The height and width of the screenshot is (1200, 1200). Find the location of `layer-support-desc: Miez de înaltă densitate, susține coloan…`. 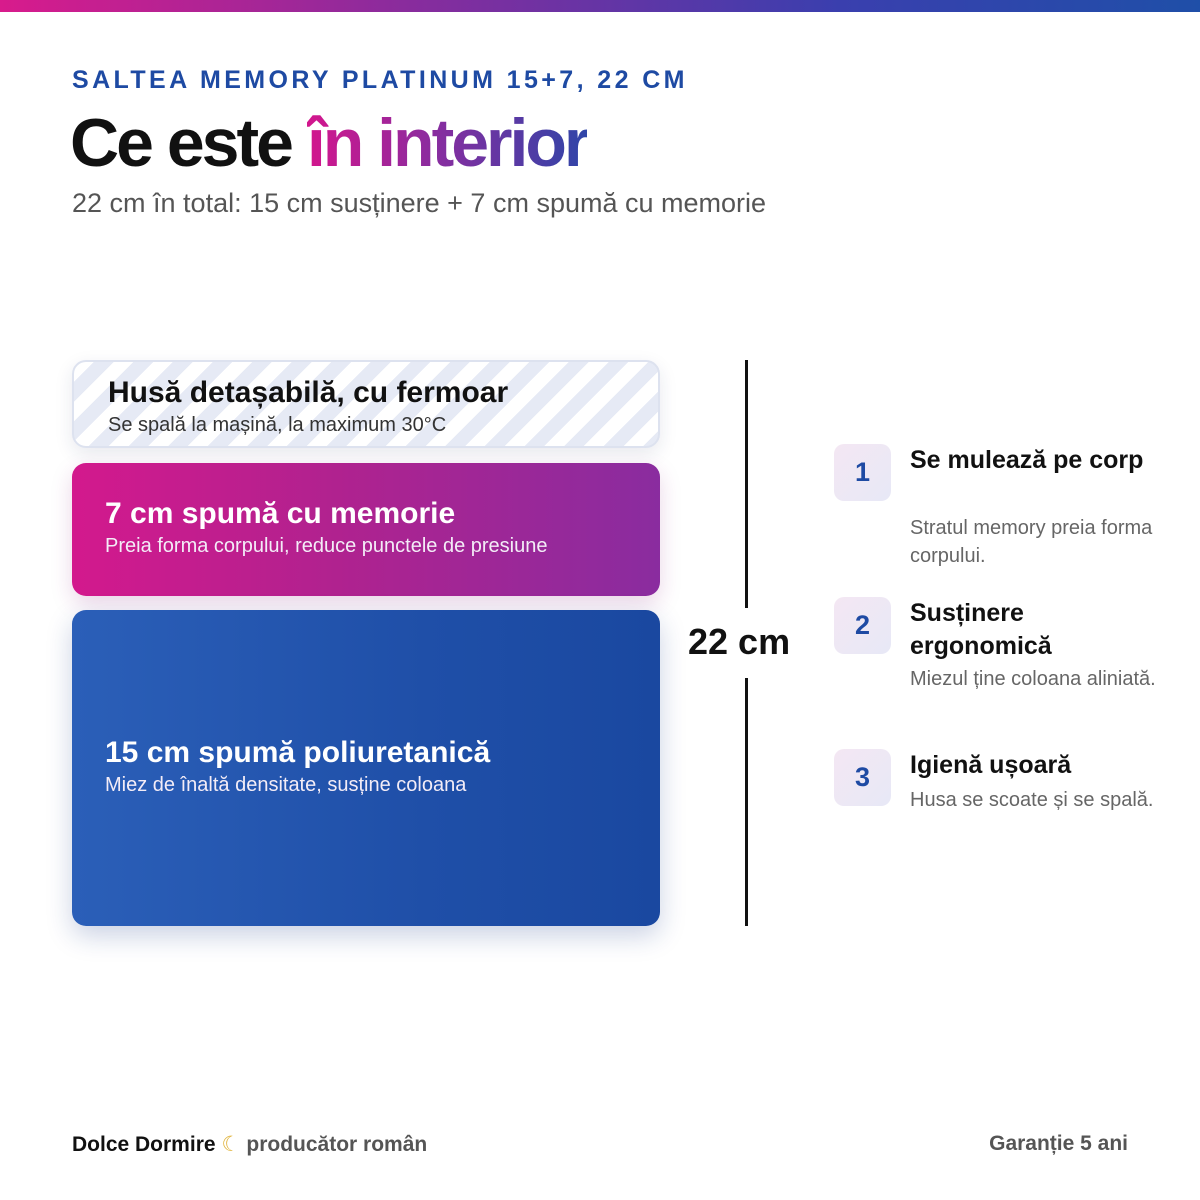

layer-support-desc: Miez de înaltă densitate, susține coloan… is located at coordinates (286, 785).